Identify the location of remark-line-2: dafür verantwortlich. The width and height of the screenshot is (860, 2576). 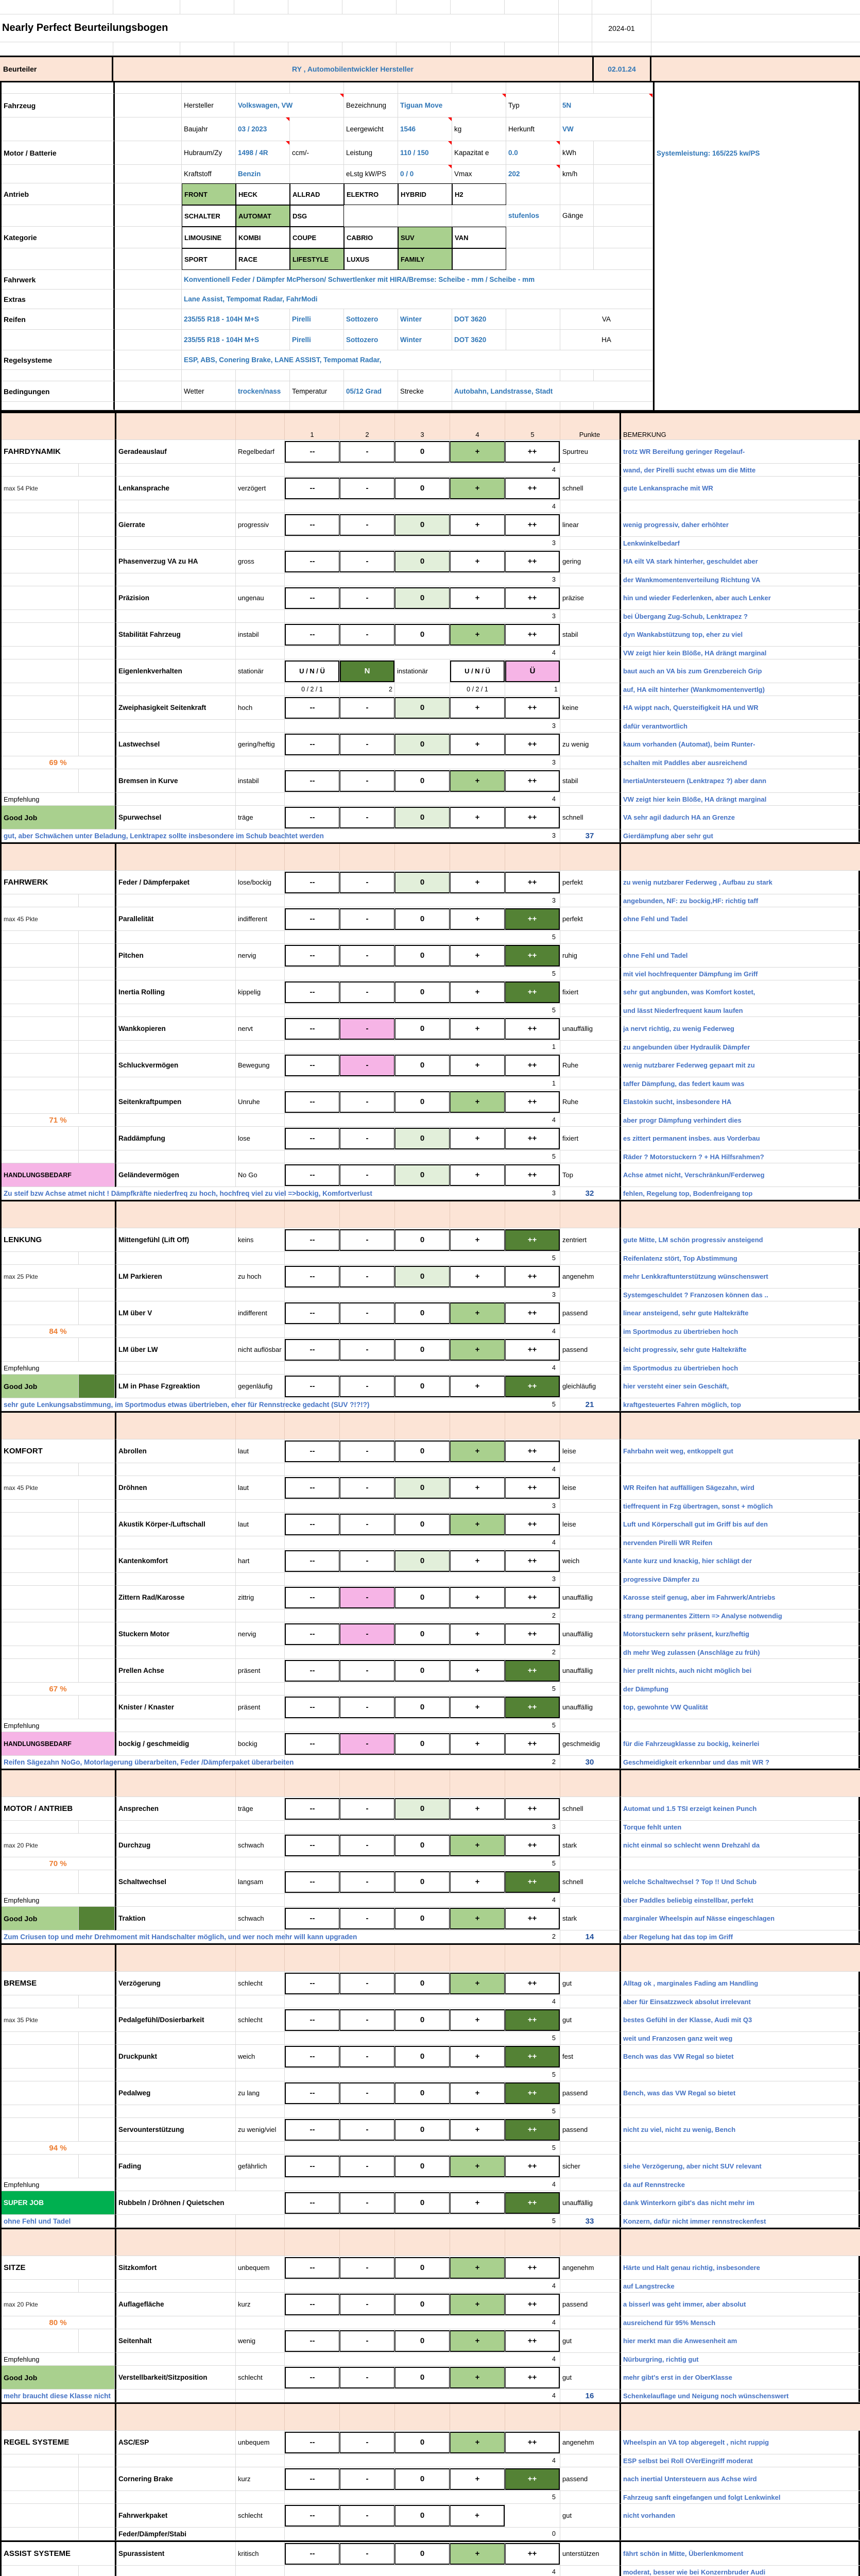
(740, 726).